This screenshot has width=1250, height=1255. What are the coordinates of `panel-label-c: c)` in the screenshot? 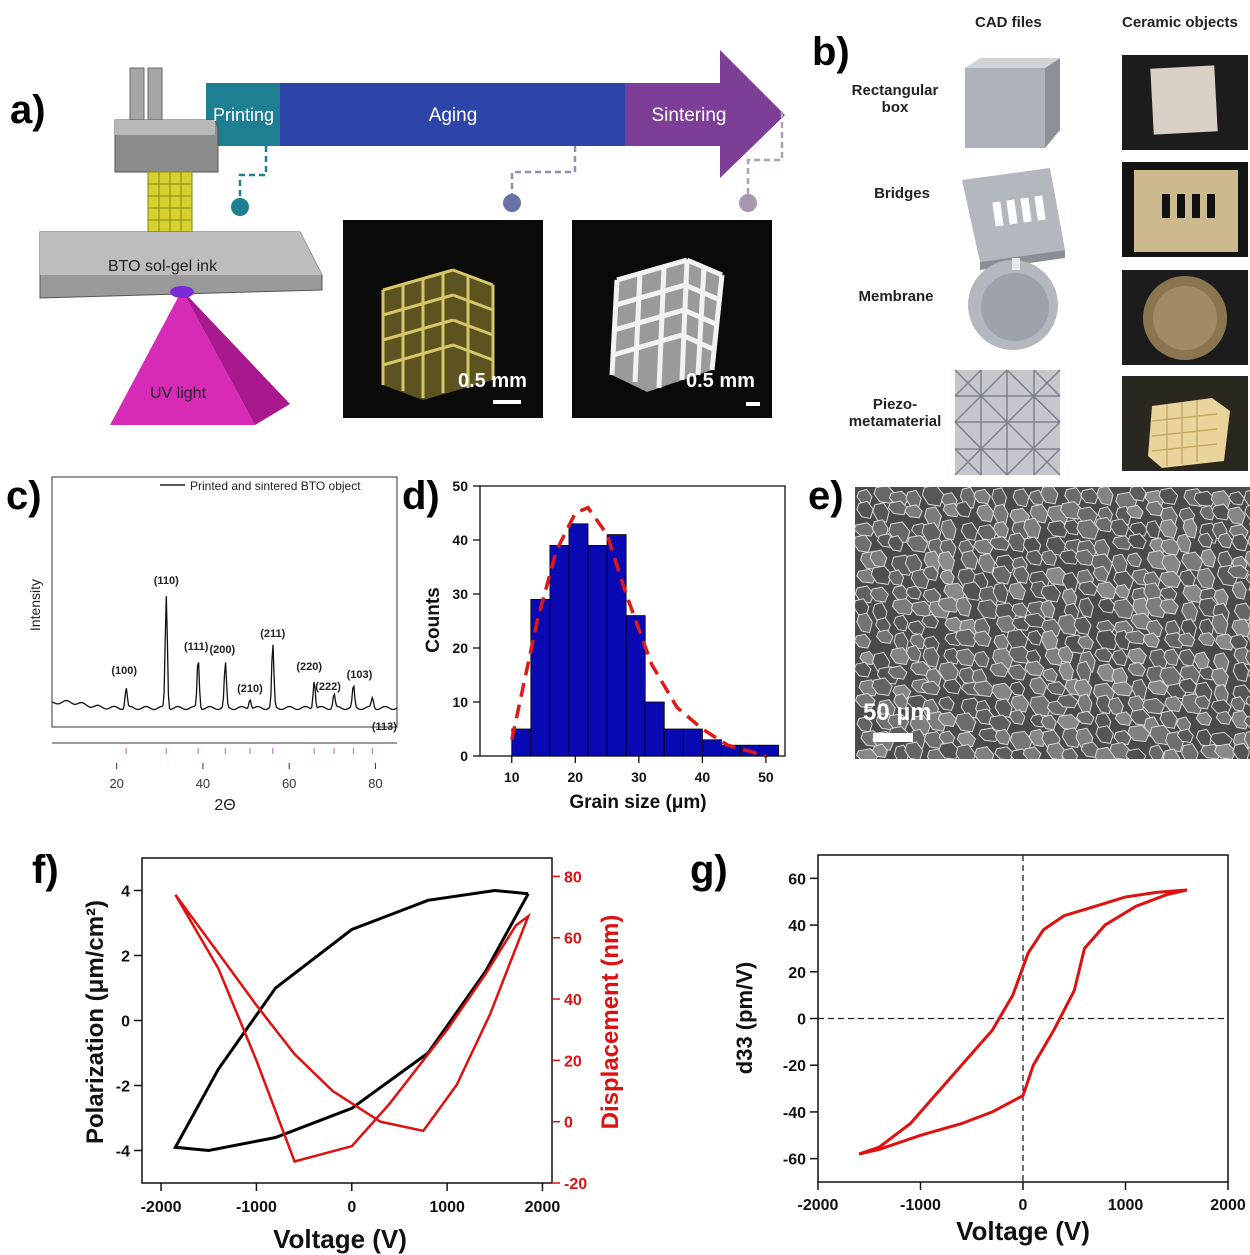 It's located at (24, 496).